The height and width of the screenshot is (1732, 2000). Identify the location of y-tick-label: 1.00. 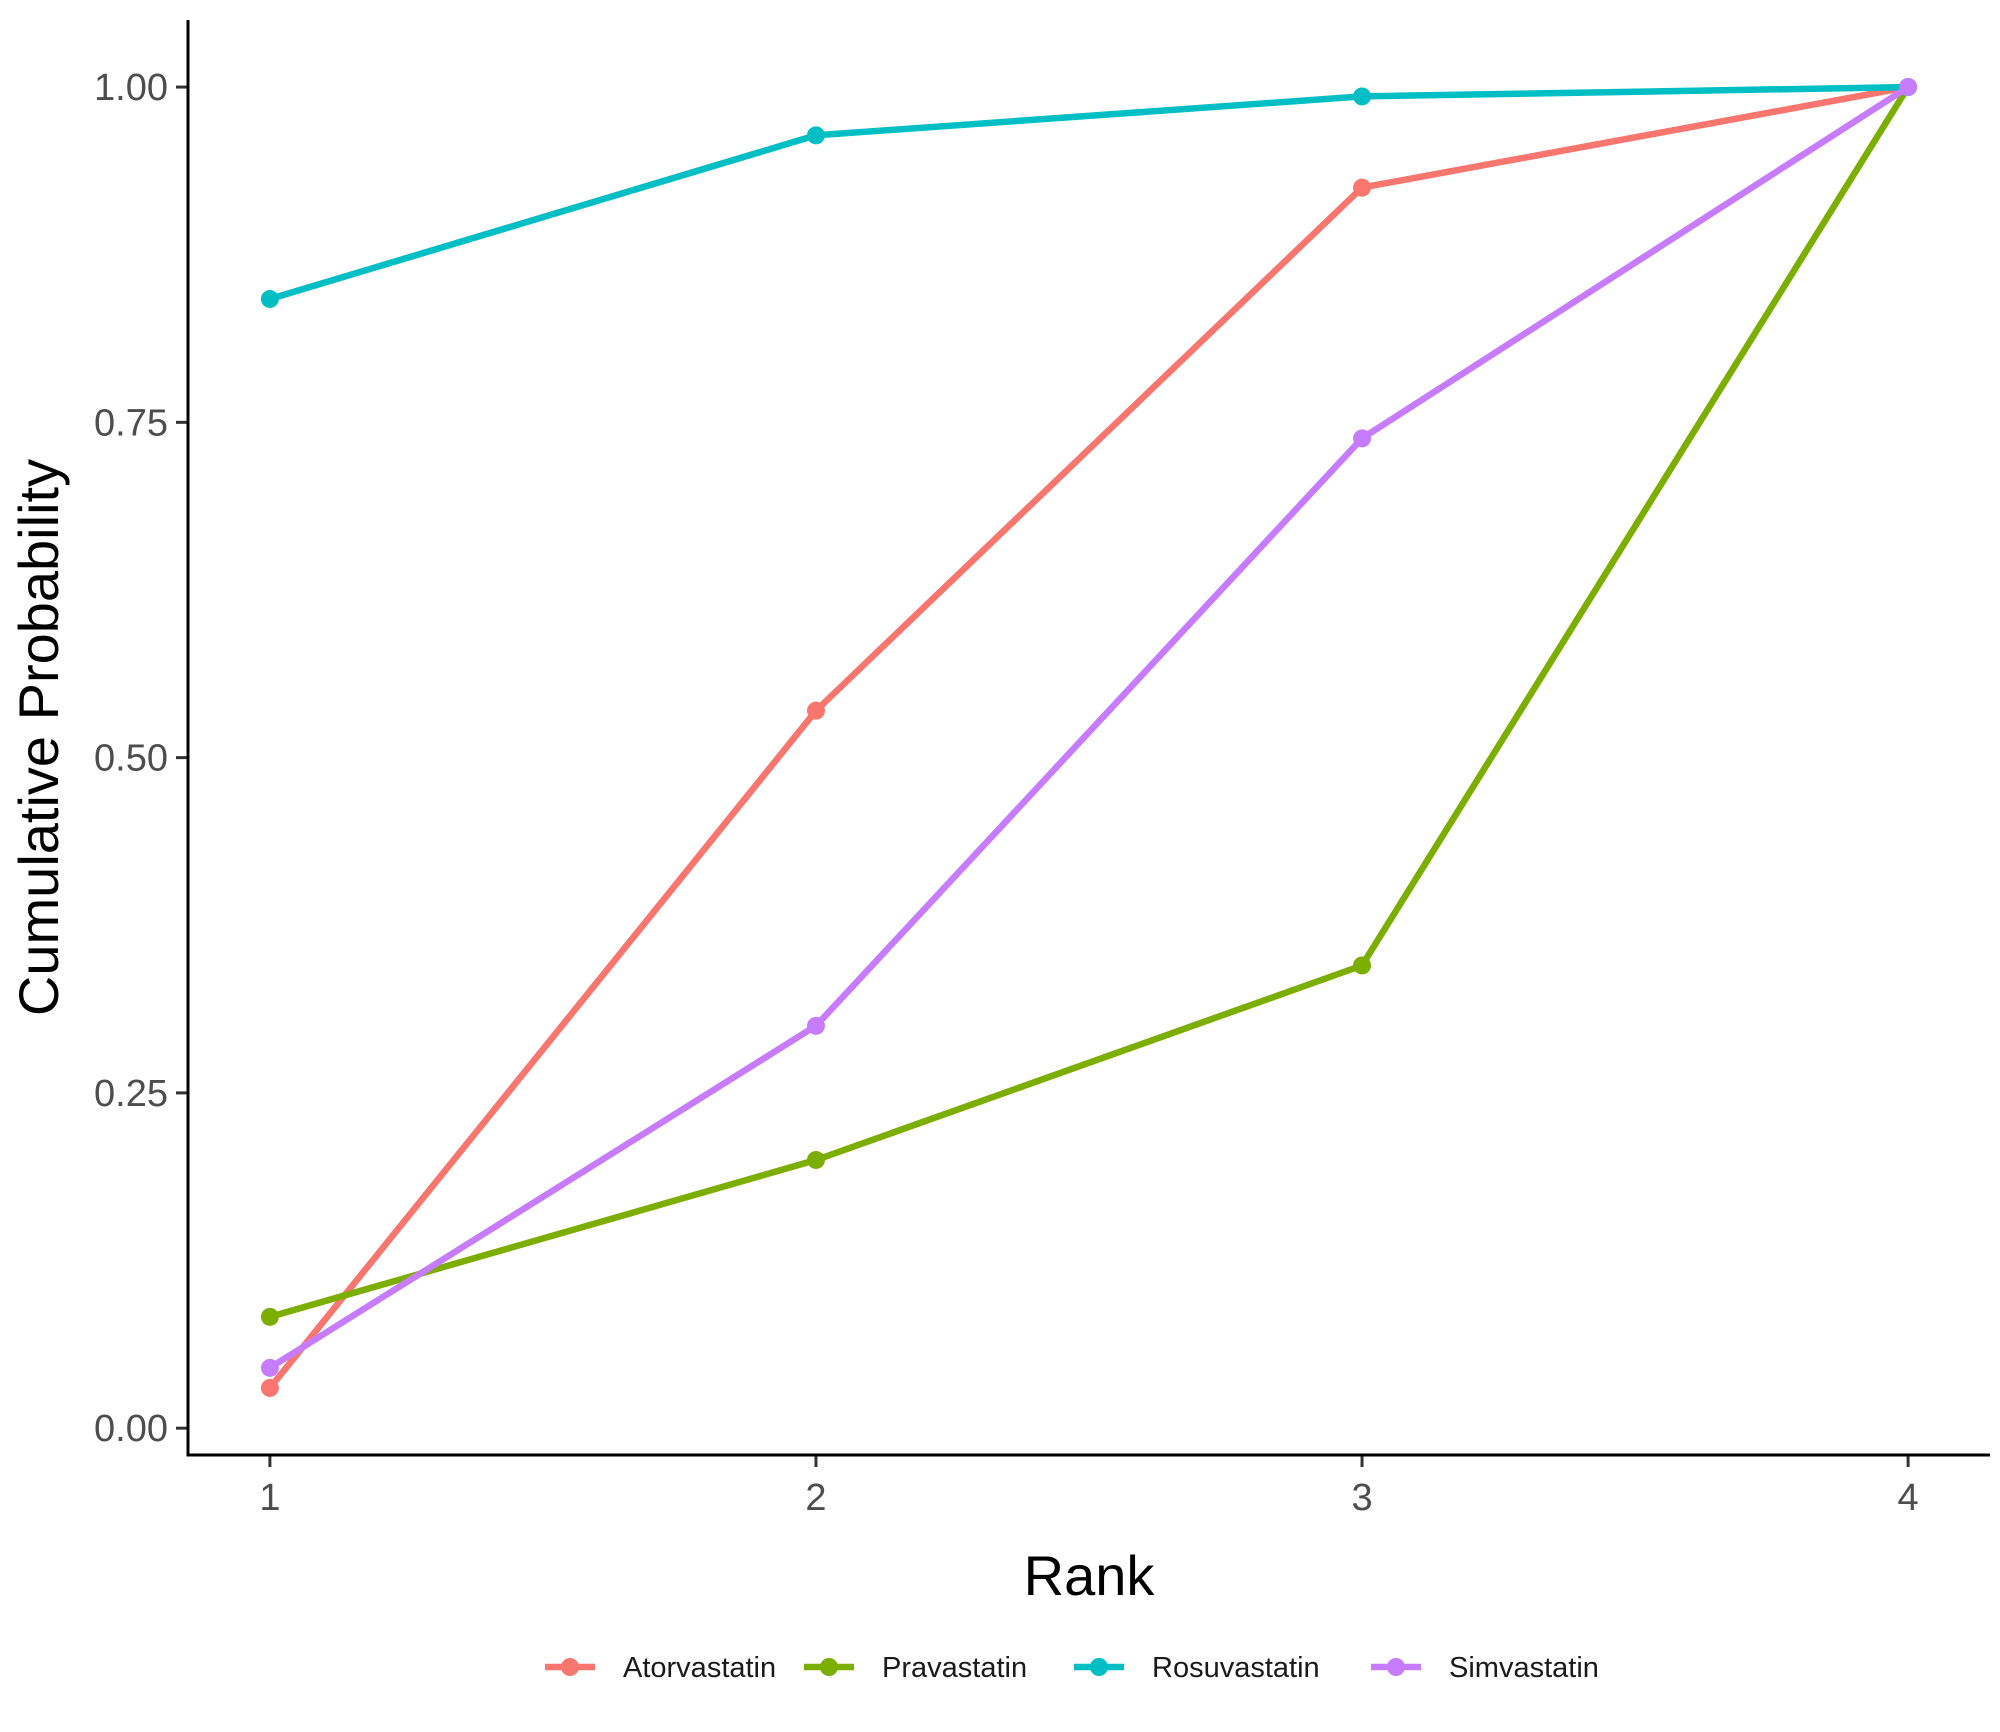
(131, 88).